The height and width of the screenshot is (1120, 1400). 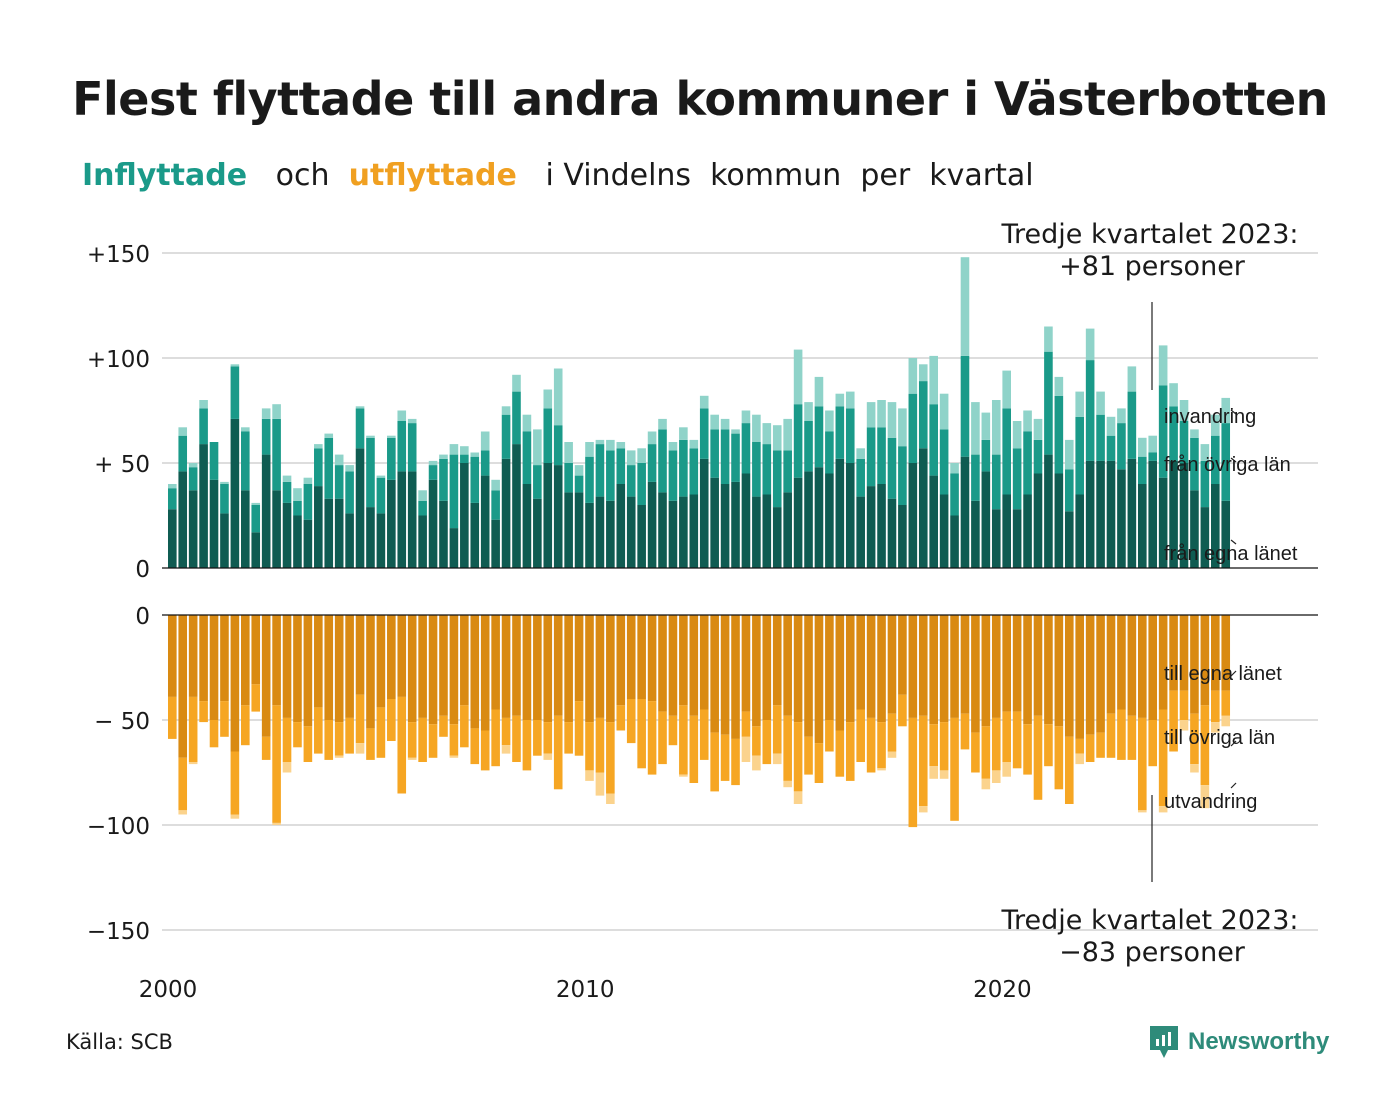 I want to click on x-tick-labels: 2000 2010 2020, so click(x=585, y=990).